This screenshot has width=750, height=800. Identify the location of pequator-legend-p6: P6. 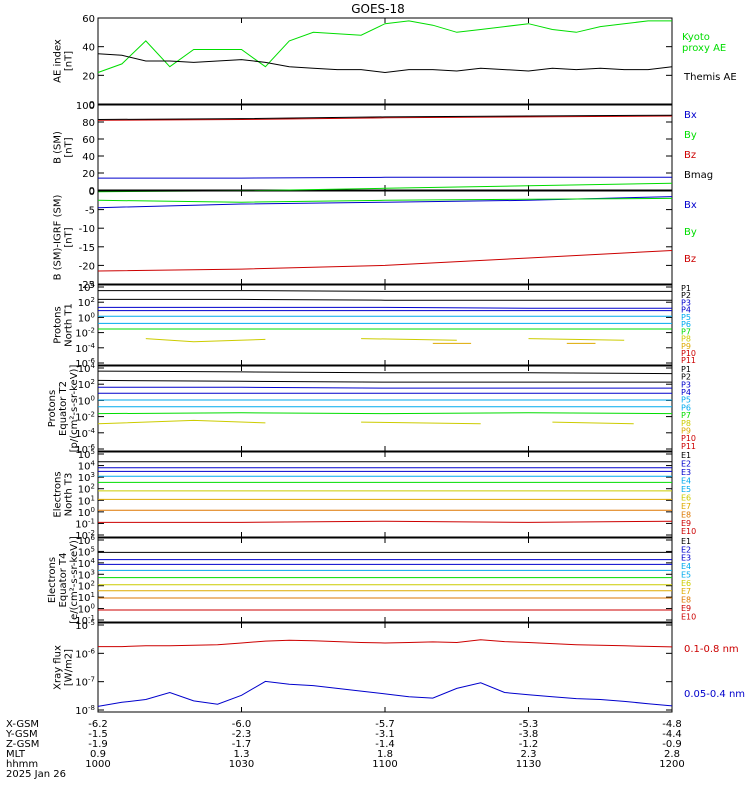
(686, 407).